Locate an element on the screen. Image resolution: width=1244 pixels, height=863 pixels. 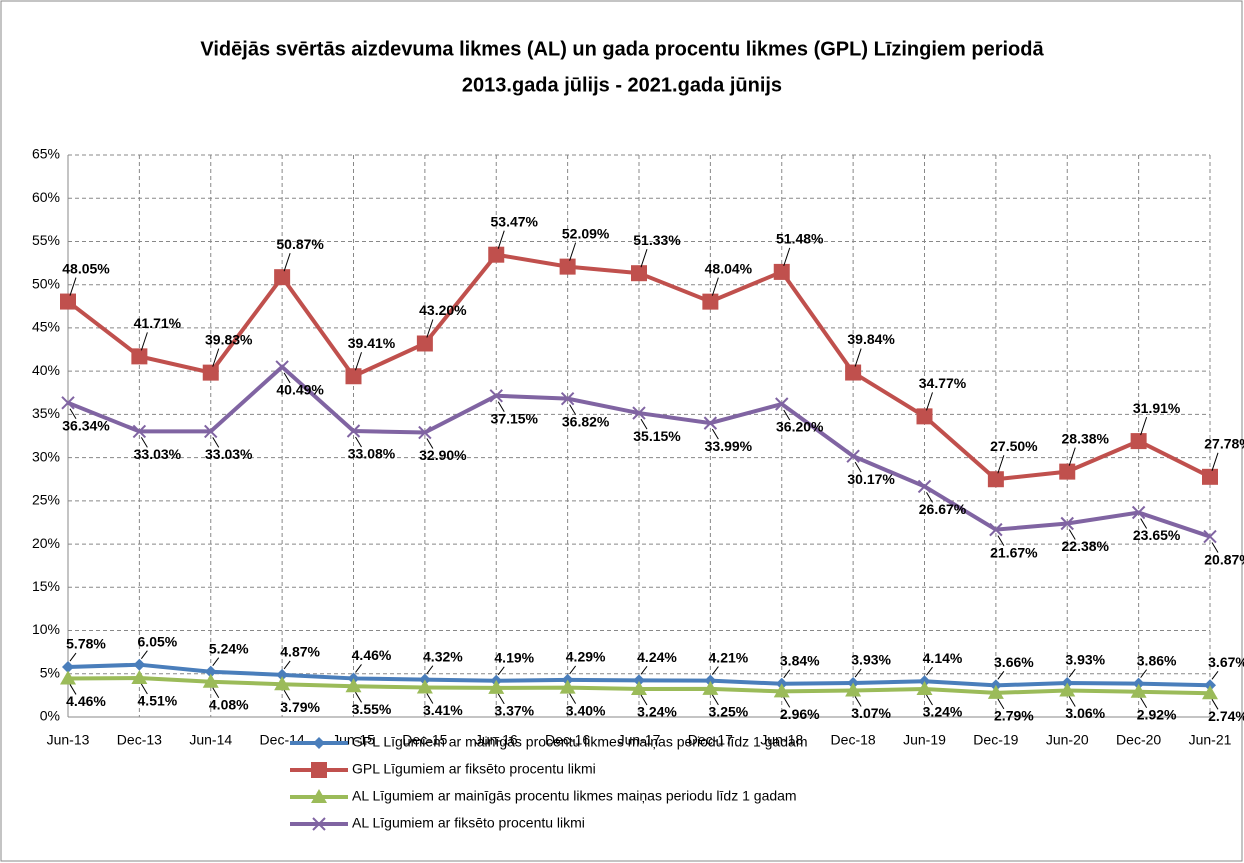
x-tick-label: Dec-13 is located at coordinates (139, 740).